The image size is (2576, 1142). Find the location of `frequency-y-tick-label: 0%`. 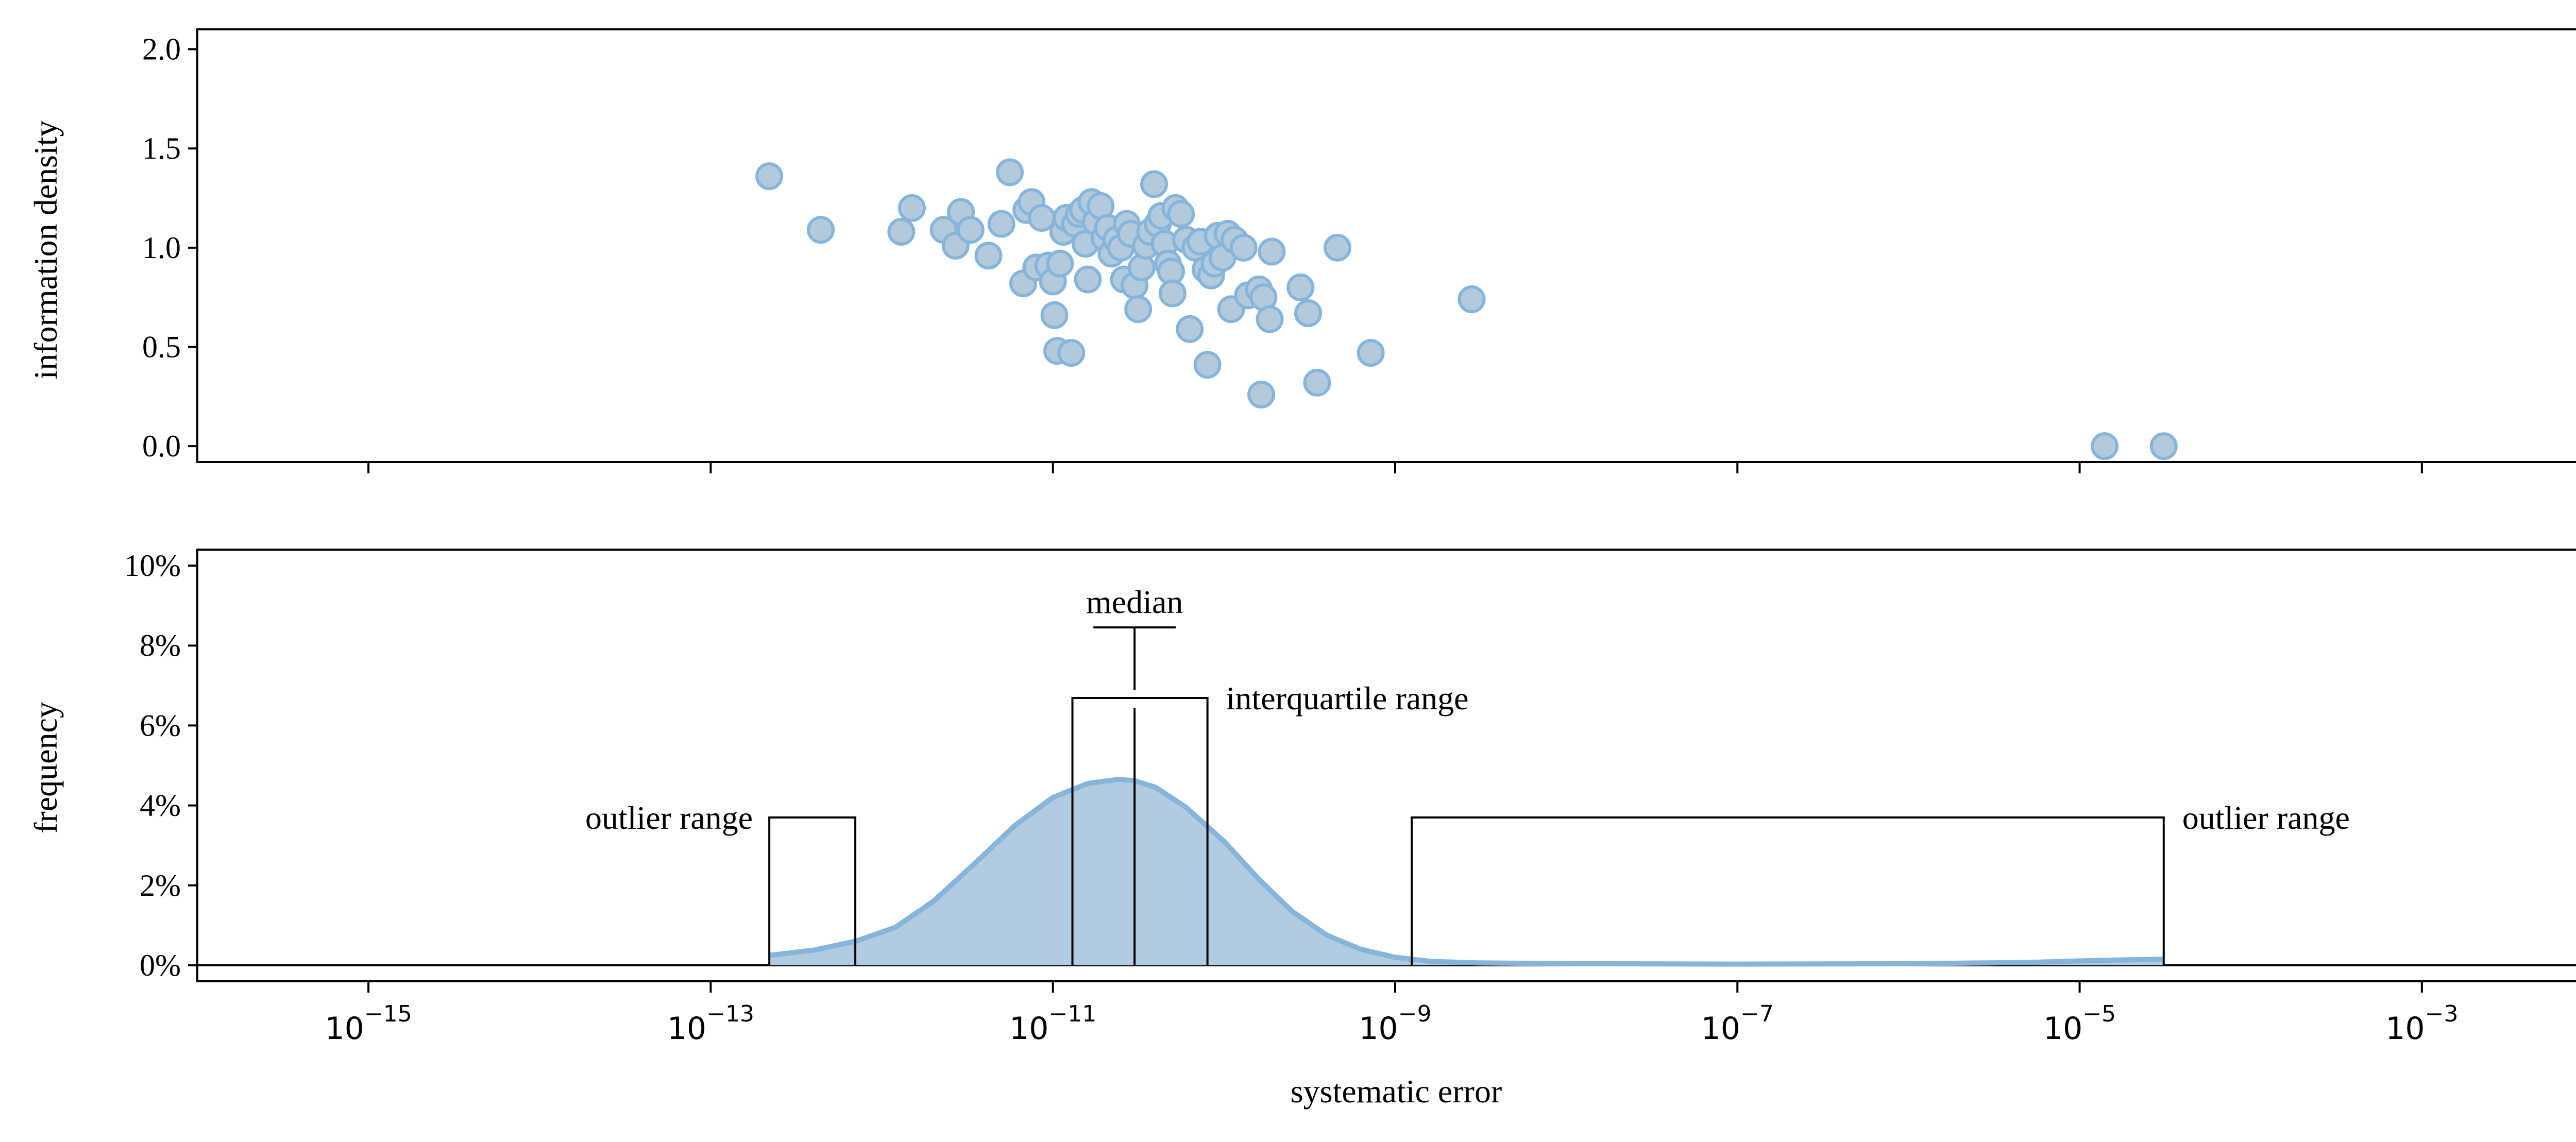

frequency-y-tick-label: 0% is located at coordinates (160, 965).